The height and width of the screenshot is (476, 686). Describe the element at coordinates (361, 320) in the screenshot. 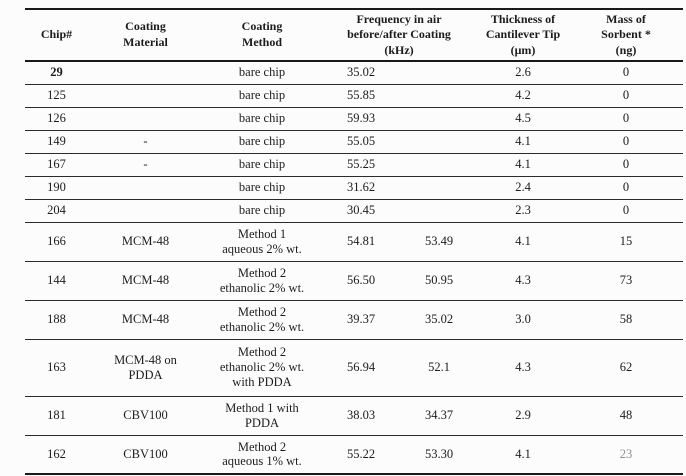

I see `cell-frequency-before: 39.37` at that location.